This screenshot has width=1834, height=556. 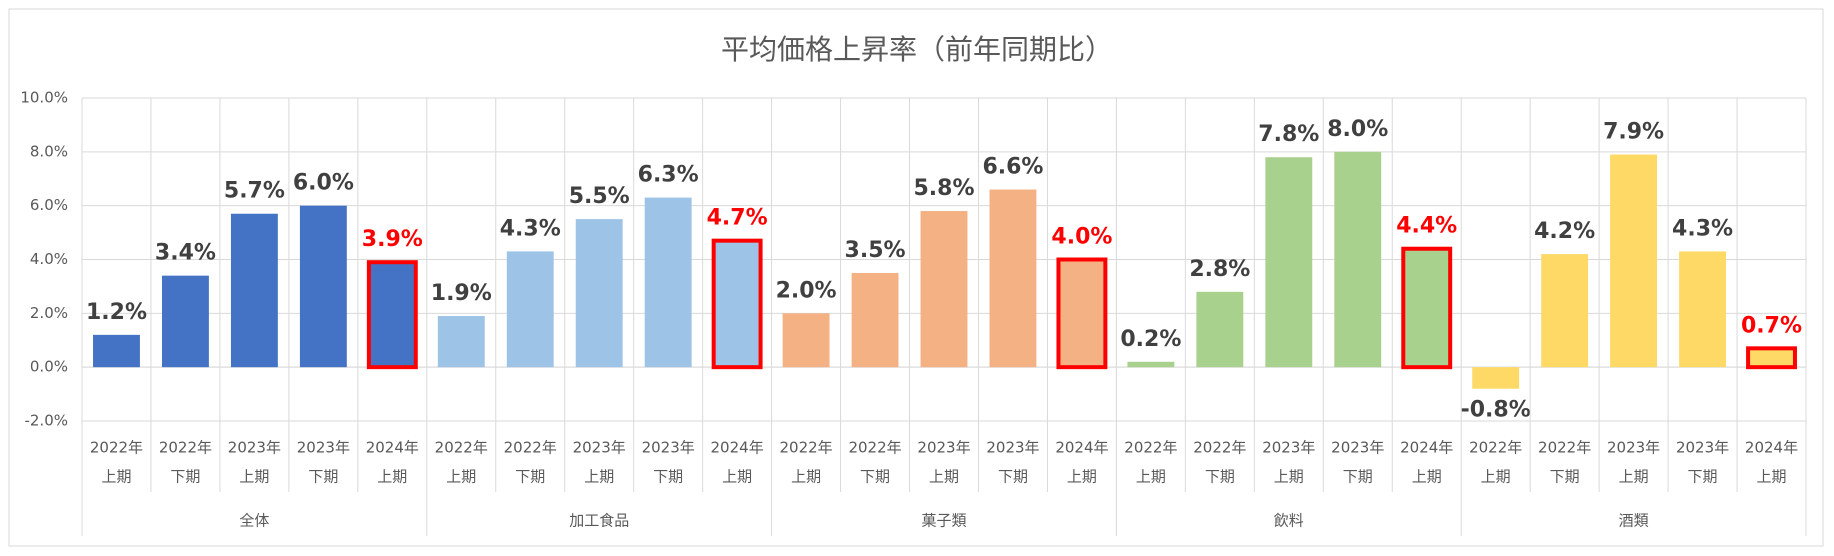 What do you see at coordinates (1633, 132) in the screenshot?
I see `value-label: 7.9%` at bounding box center [1633, 132].